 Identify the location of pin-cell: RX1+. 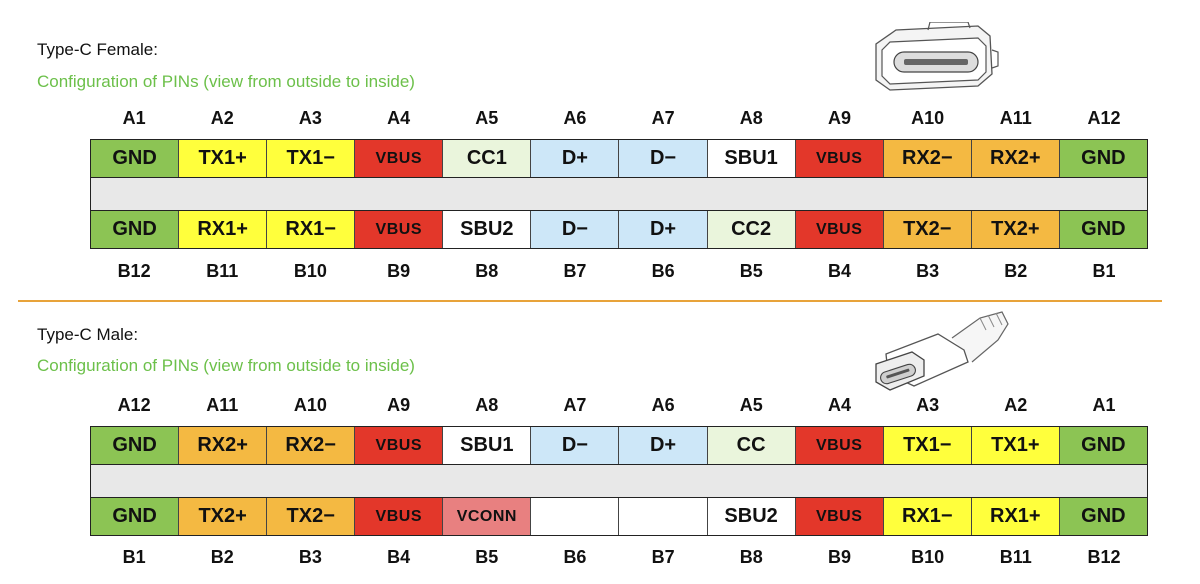
(223, 229).